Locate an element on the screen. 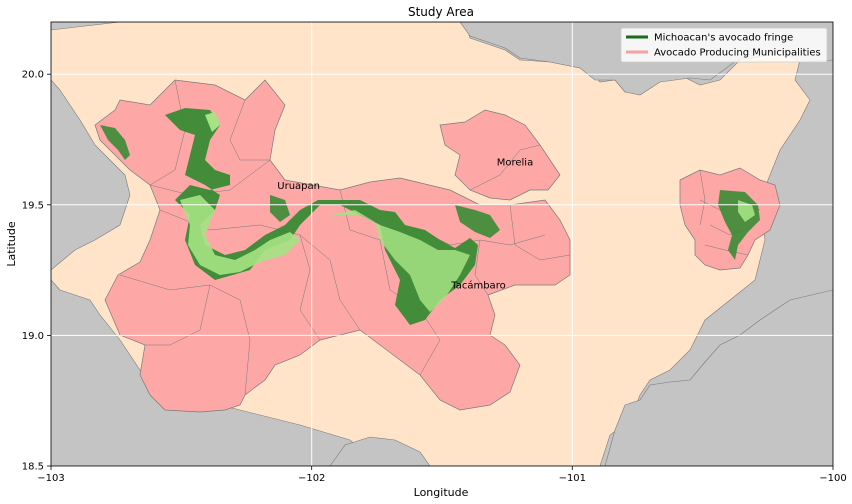  y-tick-label: 19.0 is located at coordinates (33, 336).